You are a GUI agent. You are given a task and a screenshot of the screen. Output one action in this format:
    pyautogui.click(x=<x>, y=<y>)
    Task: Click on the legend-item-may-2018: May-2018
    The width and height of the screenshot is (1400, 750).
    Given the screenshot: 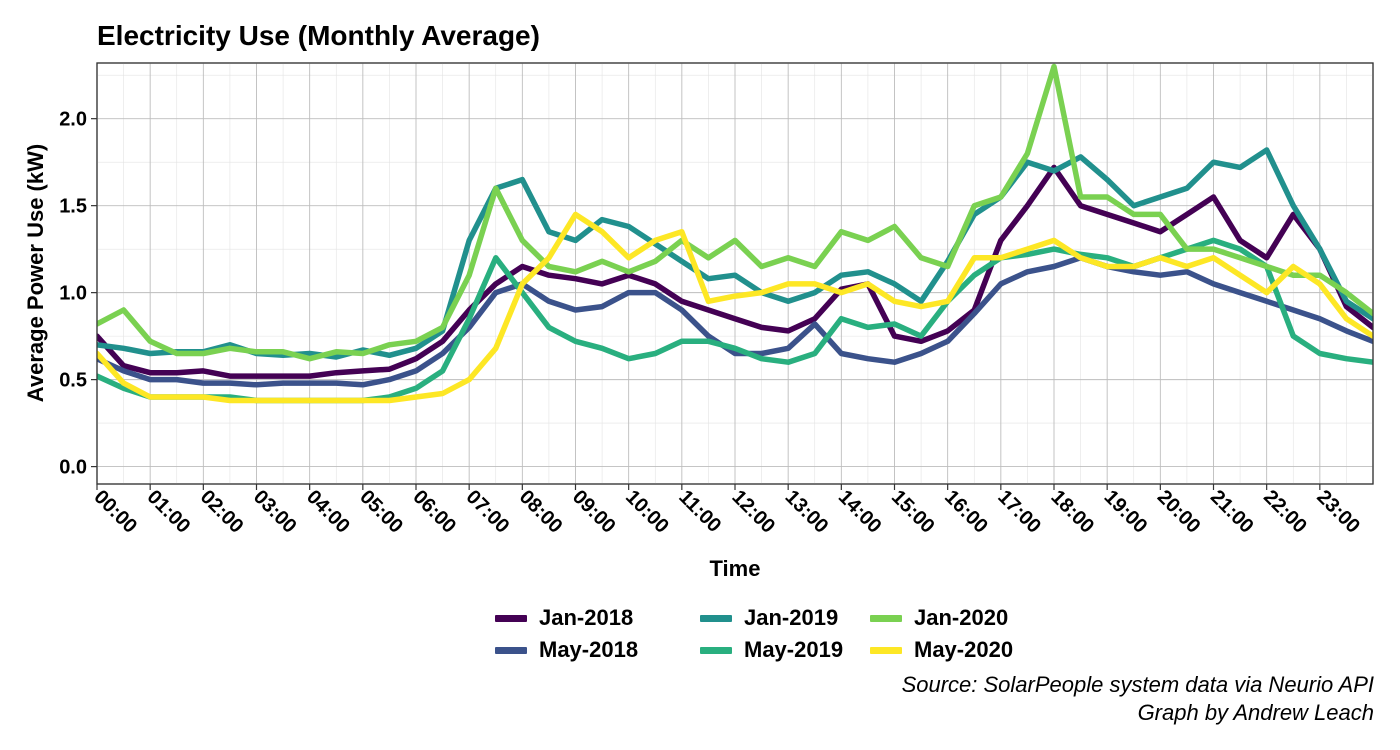 What is the action you would take?
    pyautogui.click(x=597, y=650)
    